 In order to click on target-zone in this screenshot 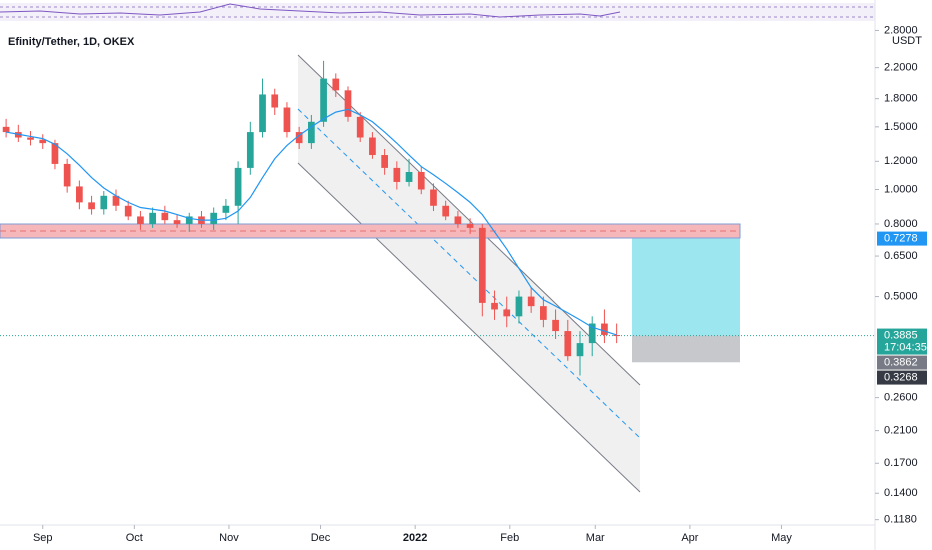, I will do `click(686, 287)`.